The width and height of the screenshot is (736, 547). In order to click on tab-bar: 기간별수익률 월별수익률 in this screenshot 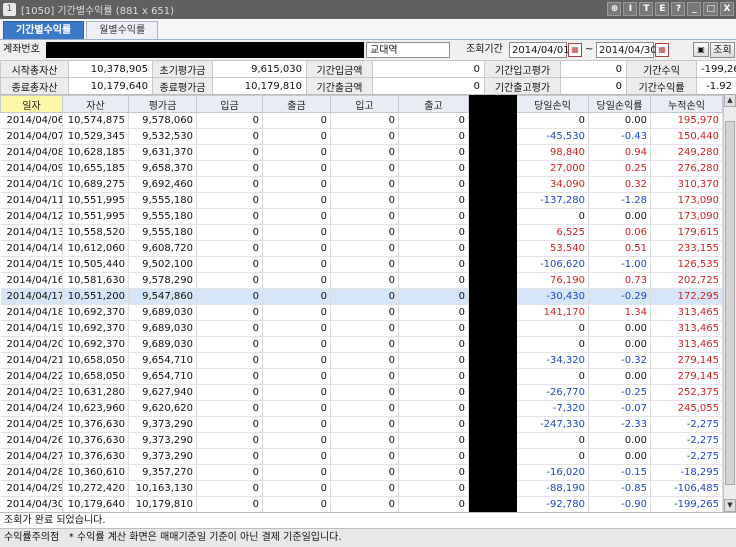, I will do `click(368, 29)`.